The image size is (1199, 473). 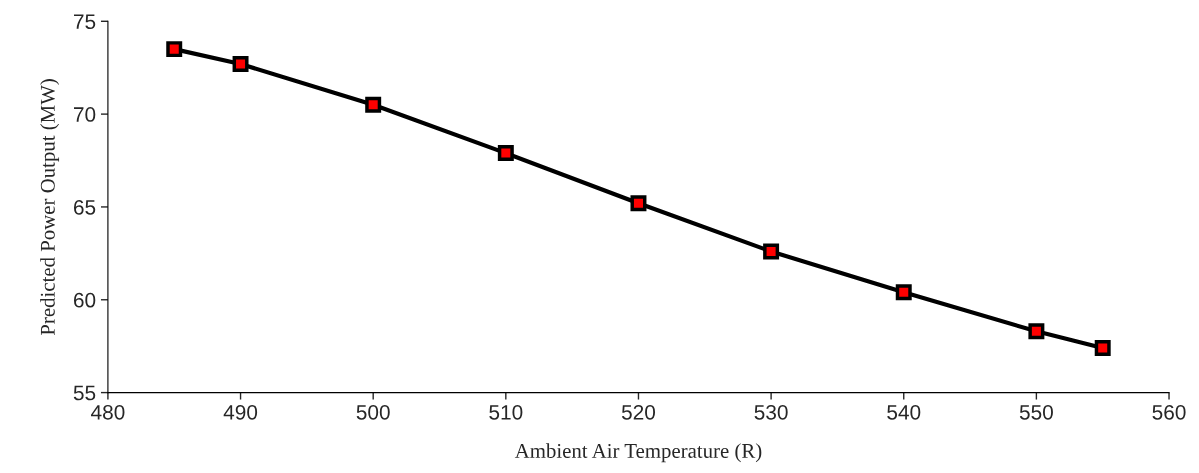 I want to click on y-tick-label: 55, so click(x=84, y=393).